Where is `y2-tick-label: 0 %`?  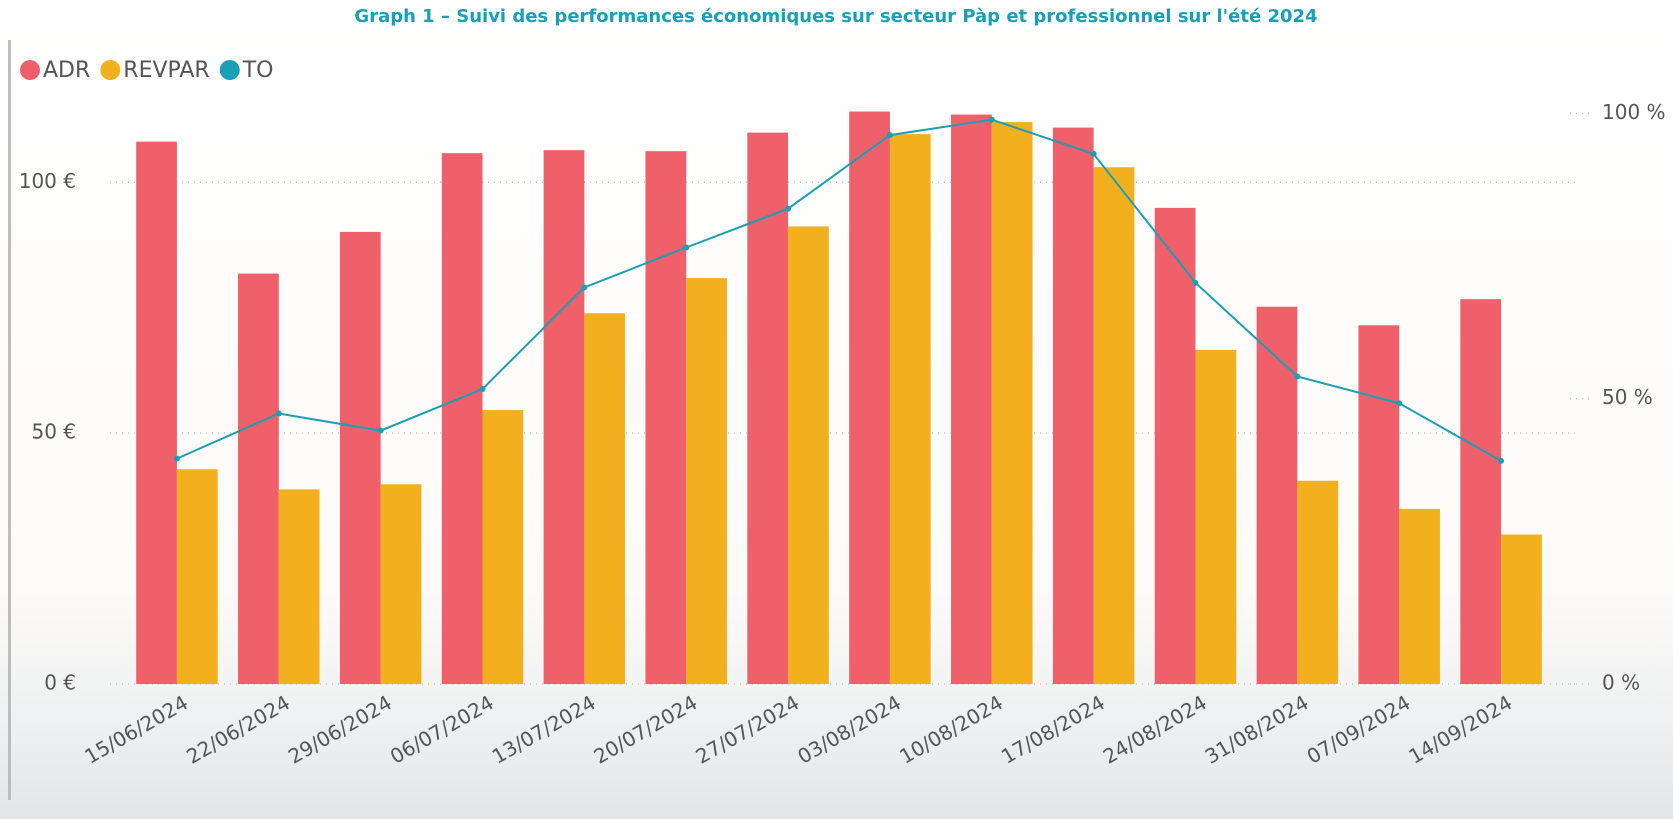
y2-tick-label: 0 % is located at coordinates (1621, 683).